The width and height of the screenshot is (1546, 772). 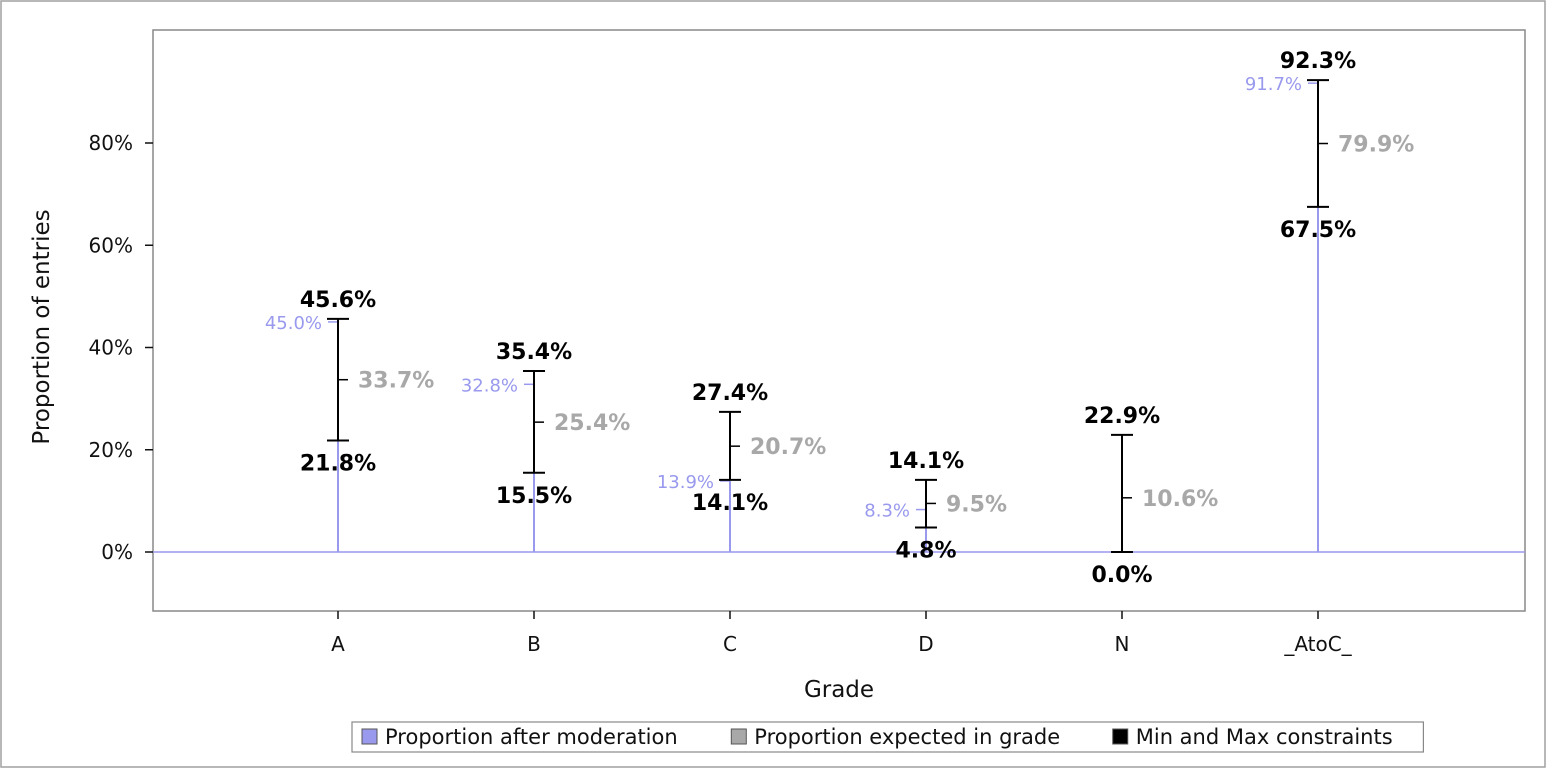 What do you see at coordinates (111, 245) in the screenshot?
I see `y-tick-label: 60%` at bounding box center [111, 245].